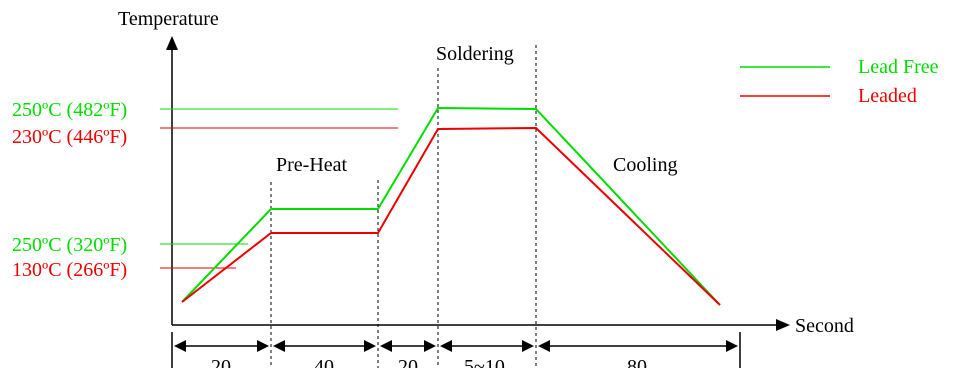  What do you see at coordinates (887, 96) in the screenshot?
I see `legend-leaded-label: Leaded` at bounding box center [887, 96].